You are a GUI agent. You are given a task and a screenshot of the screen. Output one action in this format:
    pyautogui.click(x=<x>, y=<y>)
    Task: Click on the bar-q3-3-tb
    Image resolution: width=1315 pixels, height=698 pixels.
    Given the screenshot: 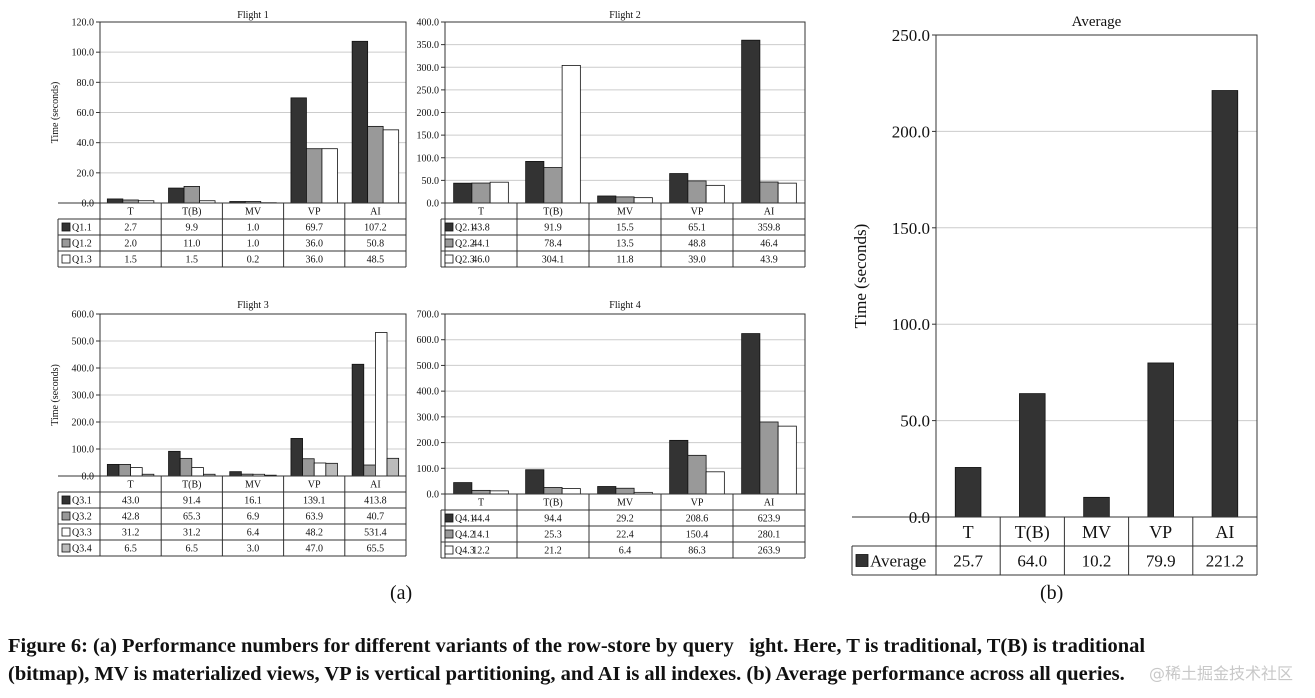 What is the action you would take?
    pyautogui.click(x=197, y=472)
    